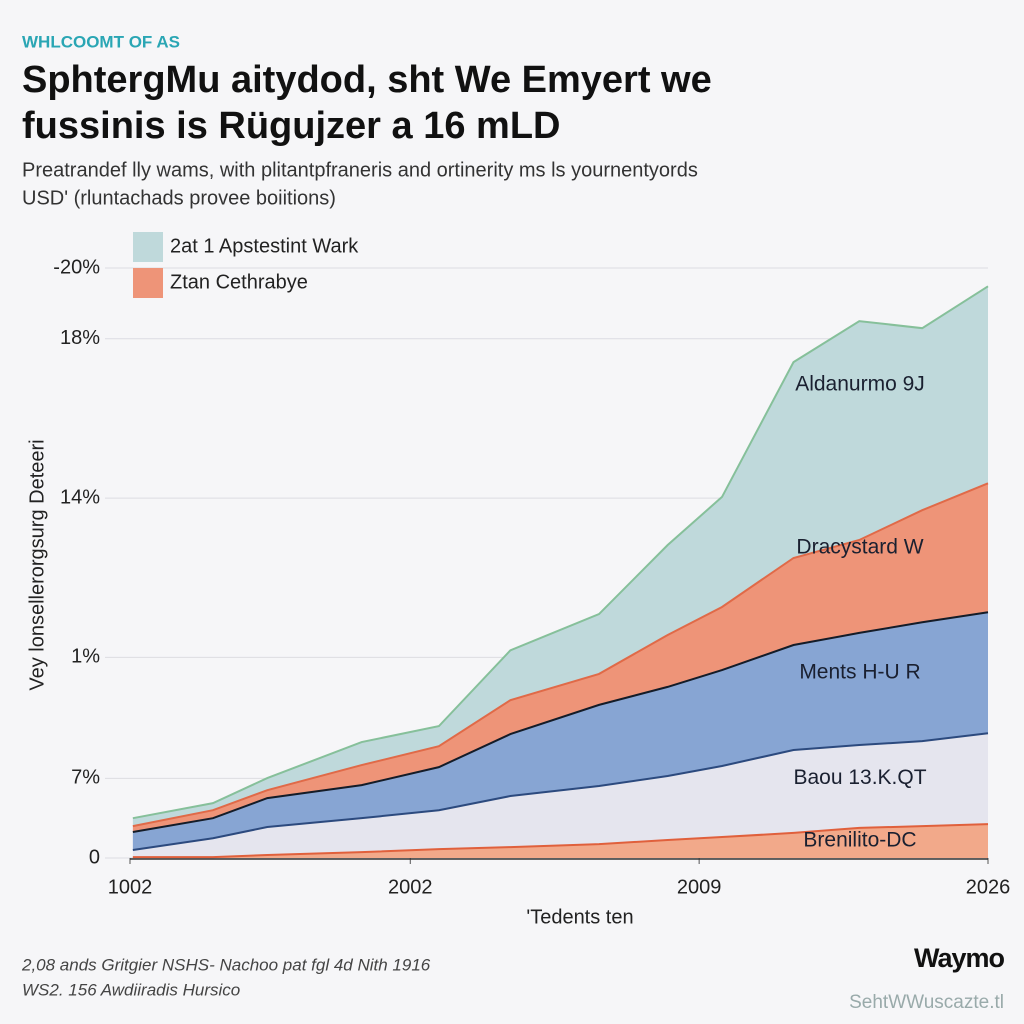  I want to click on kicker: WHLCOOMT OF AS, so click(101, 41).